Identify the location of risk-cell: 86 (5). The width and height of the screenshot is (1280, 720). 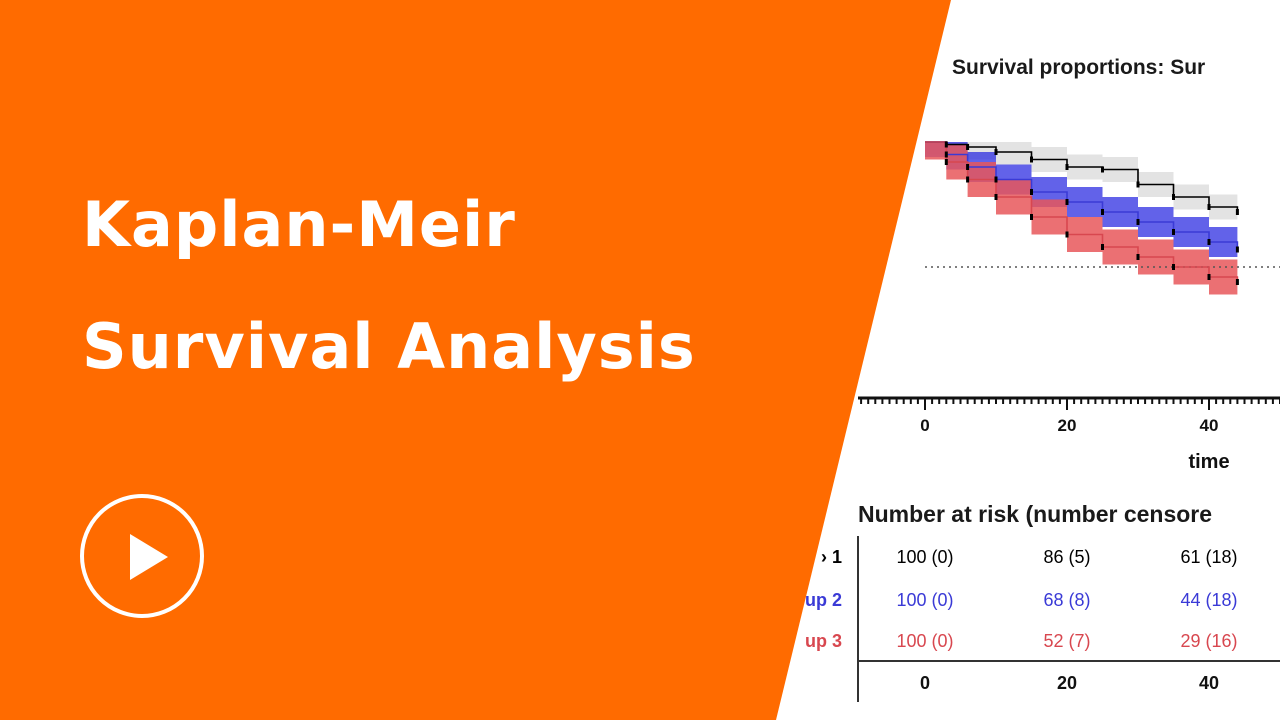
(1066, 557).